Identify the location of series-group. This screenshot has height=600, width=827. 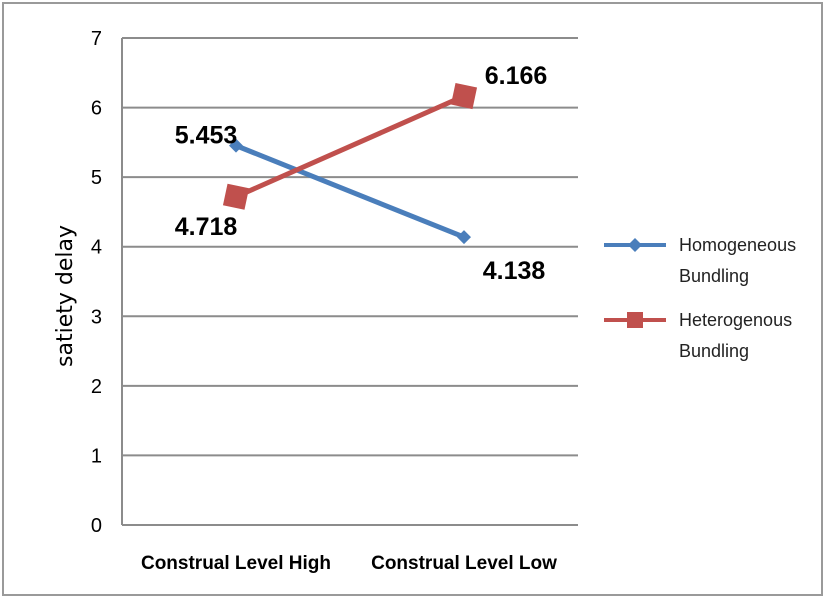
(350, 163).